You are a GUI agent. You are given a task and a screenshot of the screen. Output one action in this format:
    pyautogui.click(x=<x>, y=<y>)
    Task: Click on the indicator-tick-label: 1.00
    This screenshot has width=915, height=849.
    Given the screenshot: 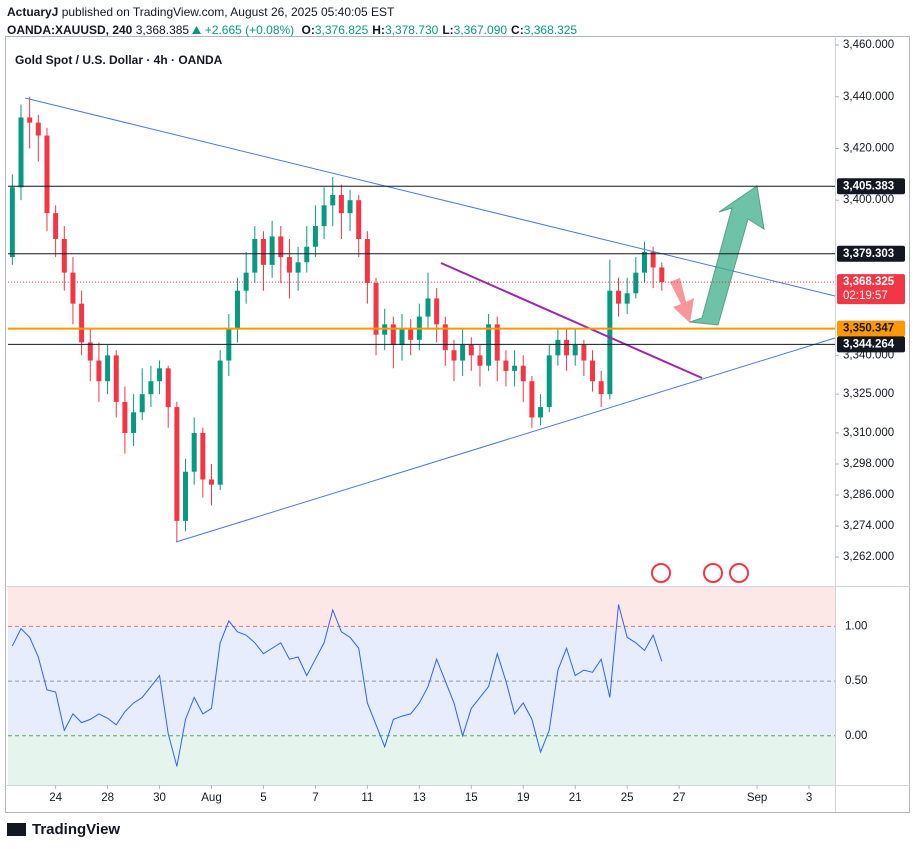 What is the action you would take?
    pyautogui.click(x=856, y=626)
    